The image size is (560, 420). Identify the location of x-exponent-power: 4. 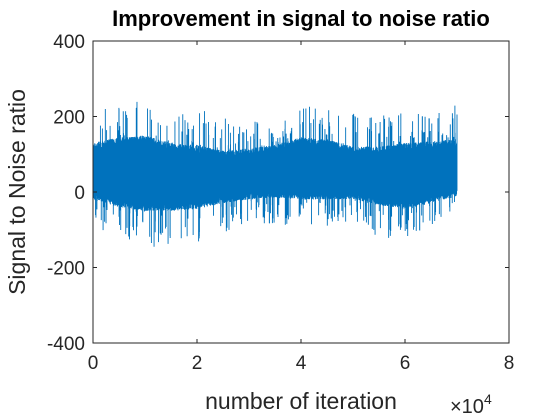
(488, 399).